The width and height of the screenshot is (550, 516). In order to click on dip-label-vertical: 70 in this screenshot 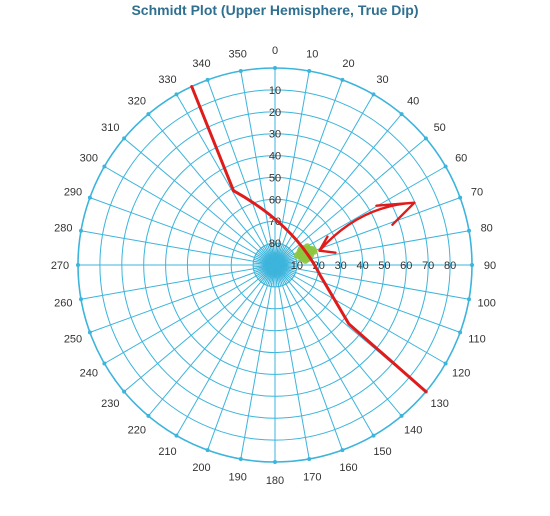, I will do `click(275, 222)`.